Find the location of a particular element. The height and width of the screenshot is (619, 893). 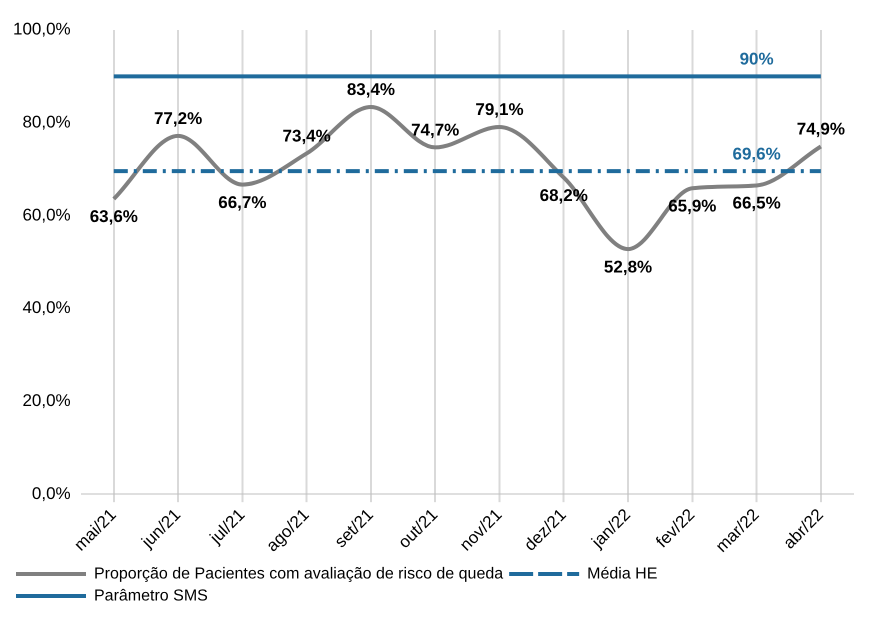

data-label: 65,9% is located at coordinates (692, 206).